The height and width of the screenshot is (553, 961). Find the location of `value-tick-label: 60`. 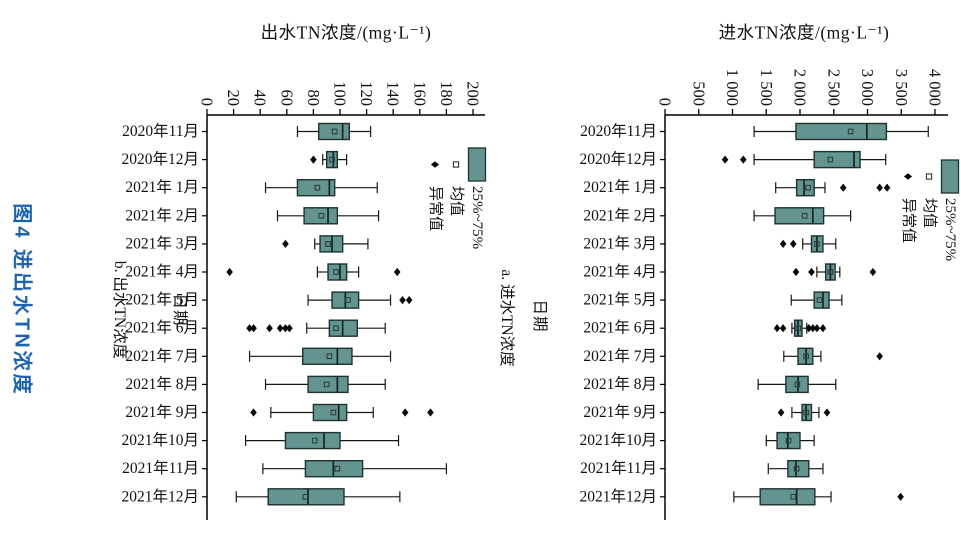

value-tick-label: 60 is located at coordinates (286, 98).